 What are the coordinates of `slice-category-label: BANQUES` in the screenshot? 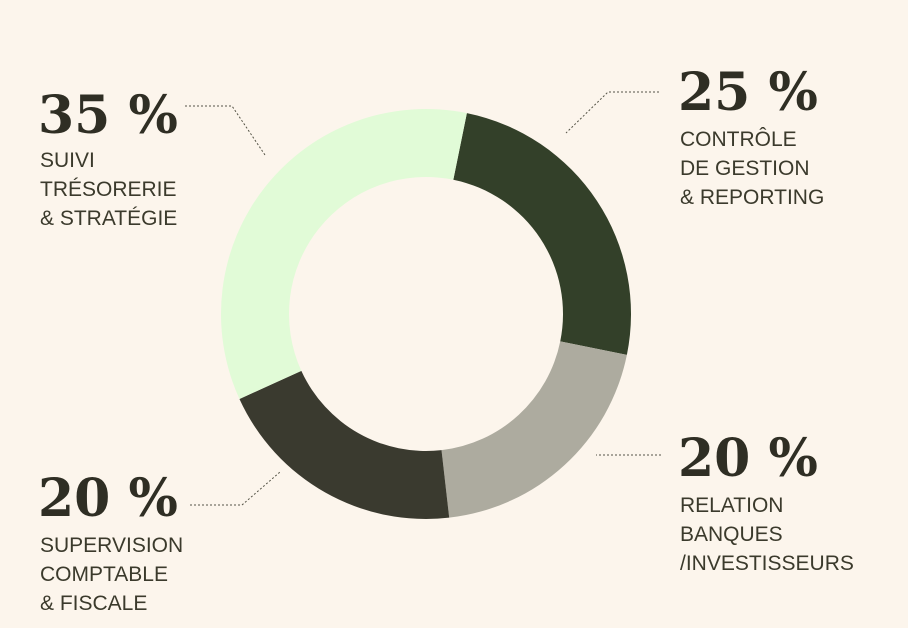 It's located at (731, 534).